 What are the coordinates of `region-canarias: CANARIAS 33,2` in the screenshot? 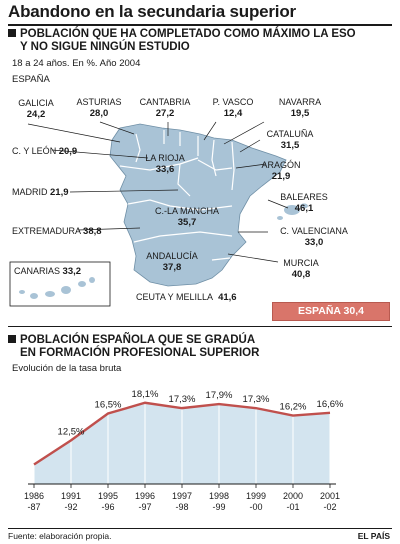 It's located at (48, 271).